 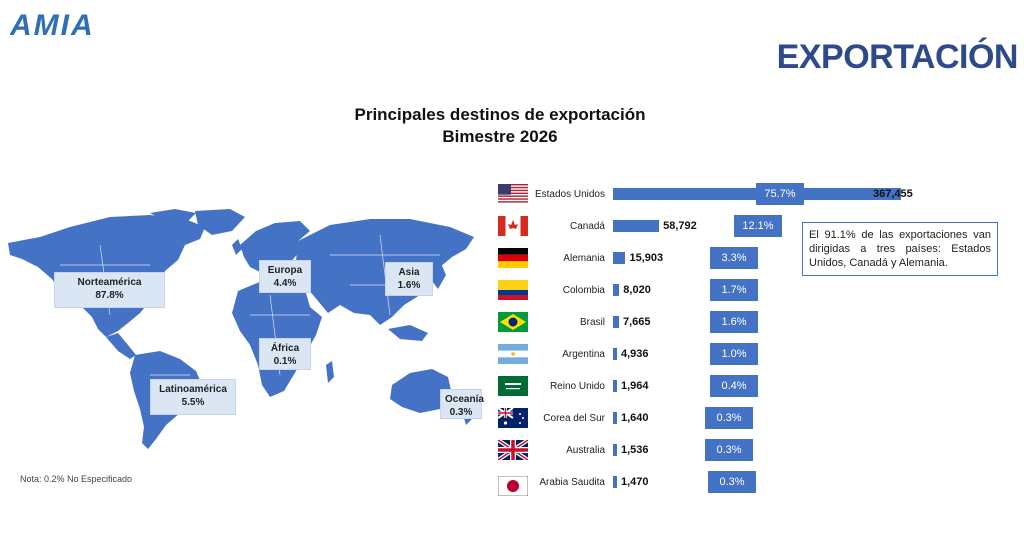 What do you see at coordinates (635, 386) in the screenshot?
I see `value-label: 1,964` at bounding box center [635, 386].